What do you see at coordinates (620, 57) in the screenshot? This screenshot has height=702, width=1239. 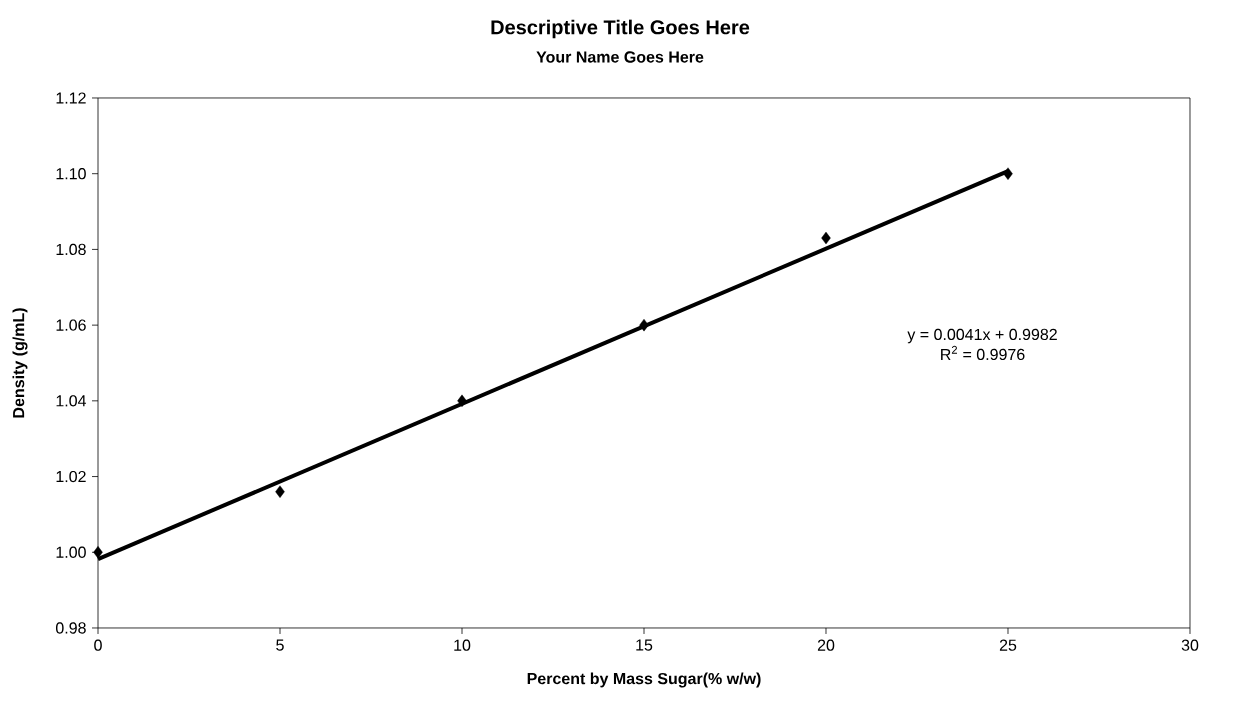 I see `chart-subtitle: Your Name Goes Here` at bounding box center [620, 57].